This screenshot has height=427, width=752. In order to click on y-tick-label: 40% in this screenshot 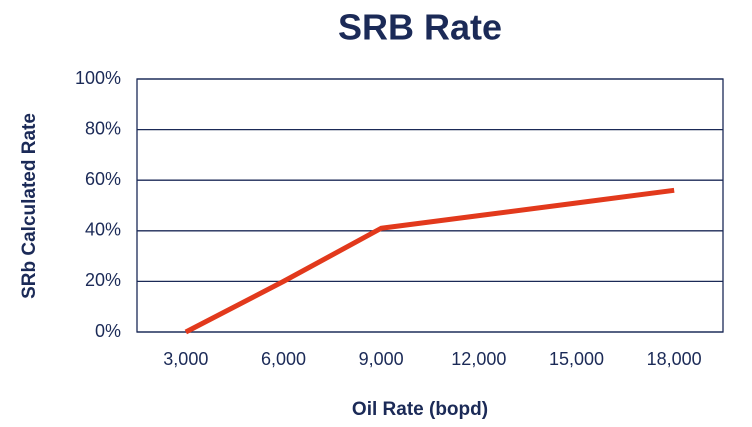, I will do `click(103, 230)`.